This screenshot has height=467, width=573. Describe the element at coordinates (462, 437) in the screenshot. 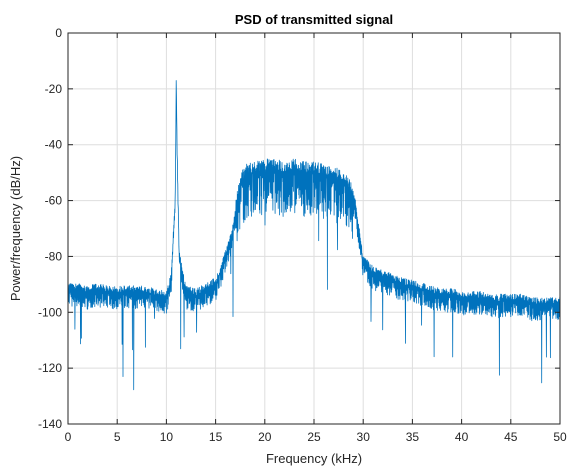

I see `x-tick-label: 40` at that location.